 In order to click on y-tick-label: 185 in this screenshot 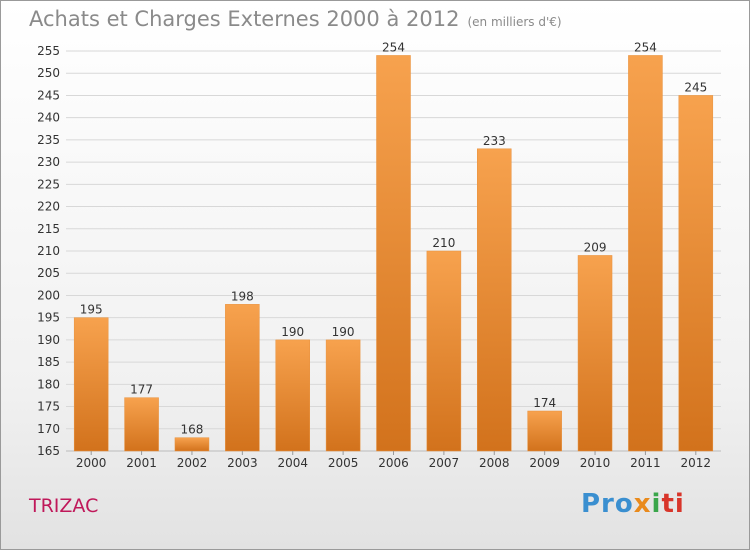, I will do `click(48, 362)`.